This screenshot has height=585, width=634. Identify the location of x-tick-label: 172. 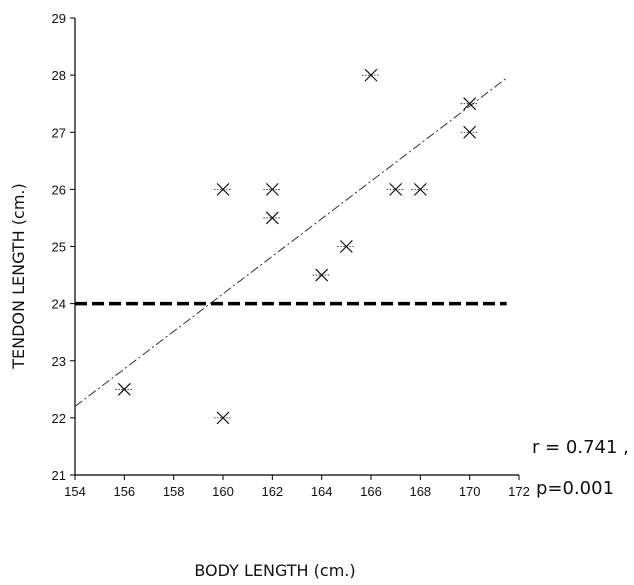
(519, 491).